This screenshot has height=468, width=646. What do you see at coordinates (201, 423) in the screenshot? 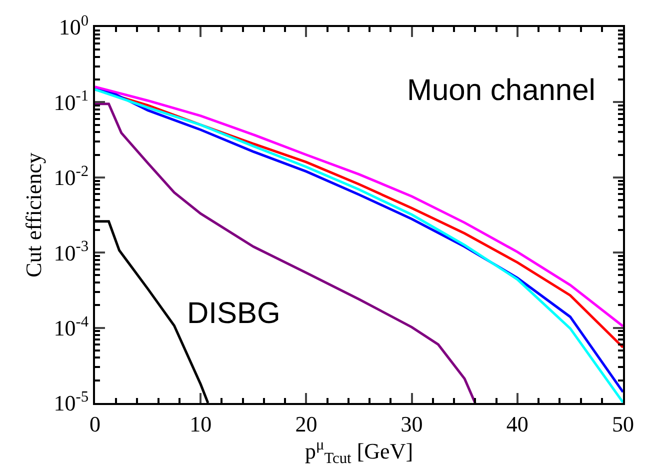
I see `x-tick-label: 10` at bounding box center [201, 423].